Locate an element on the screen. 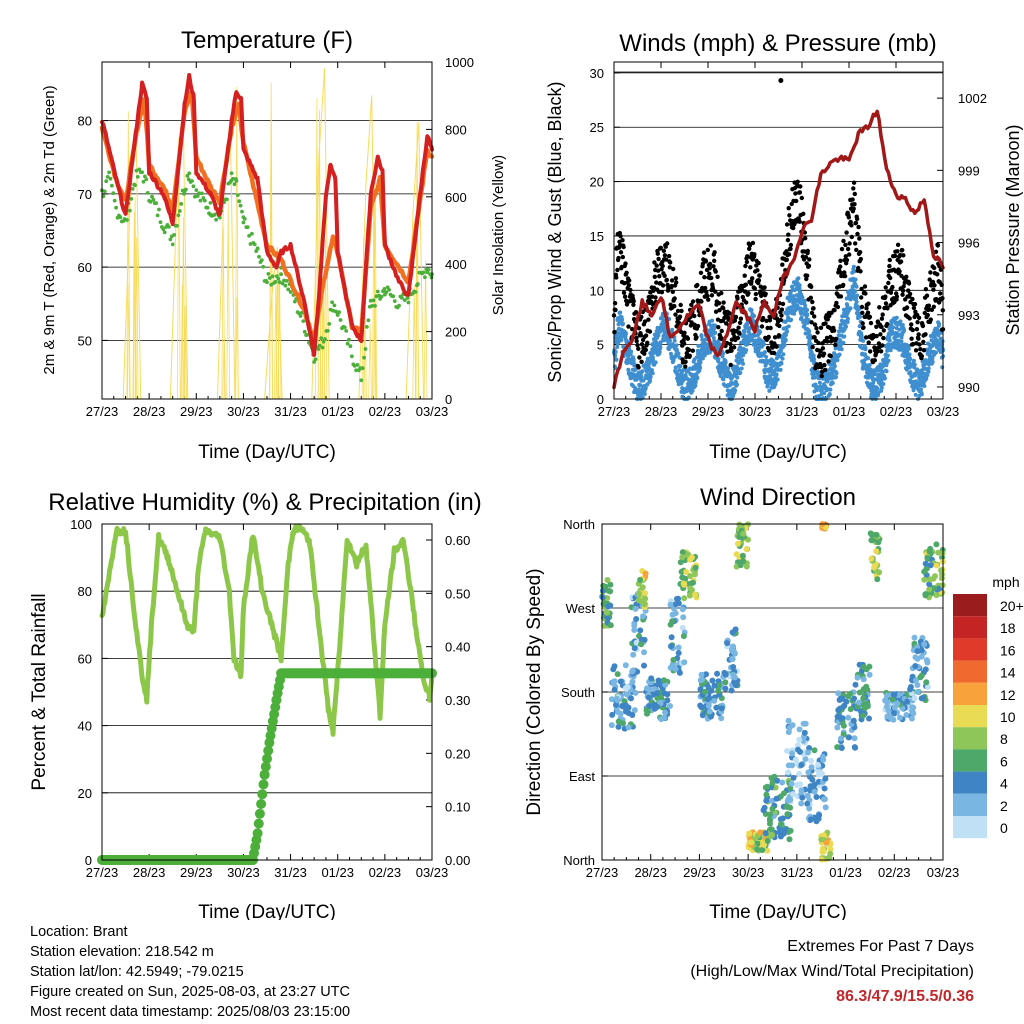  wind_direction-xtick-label: 01/23 is located at coordinates (845, 872).